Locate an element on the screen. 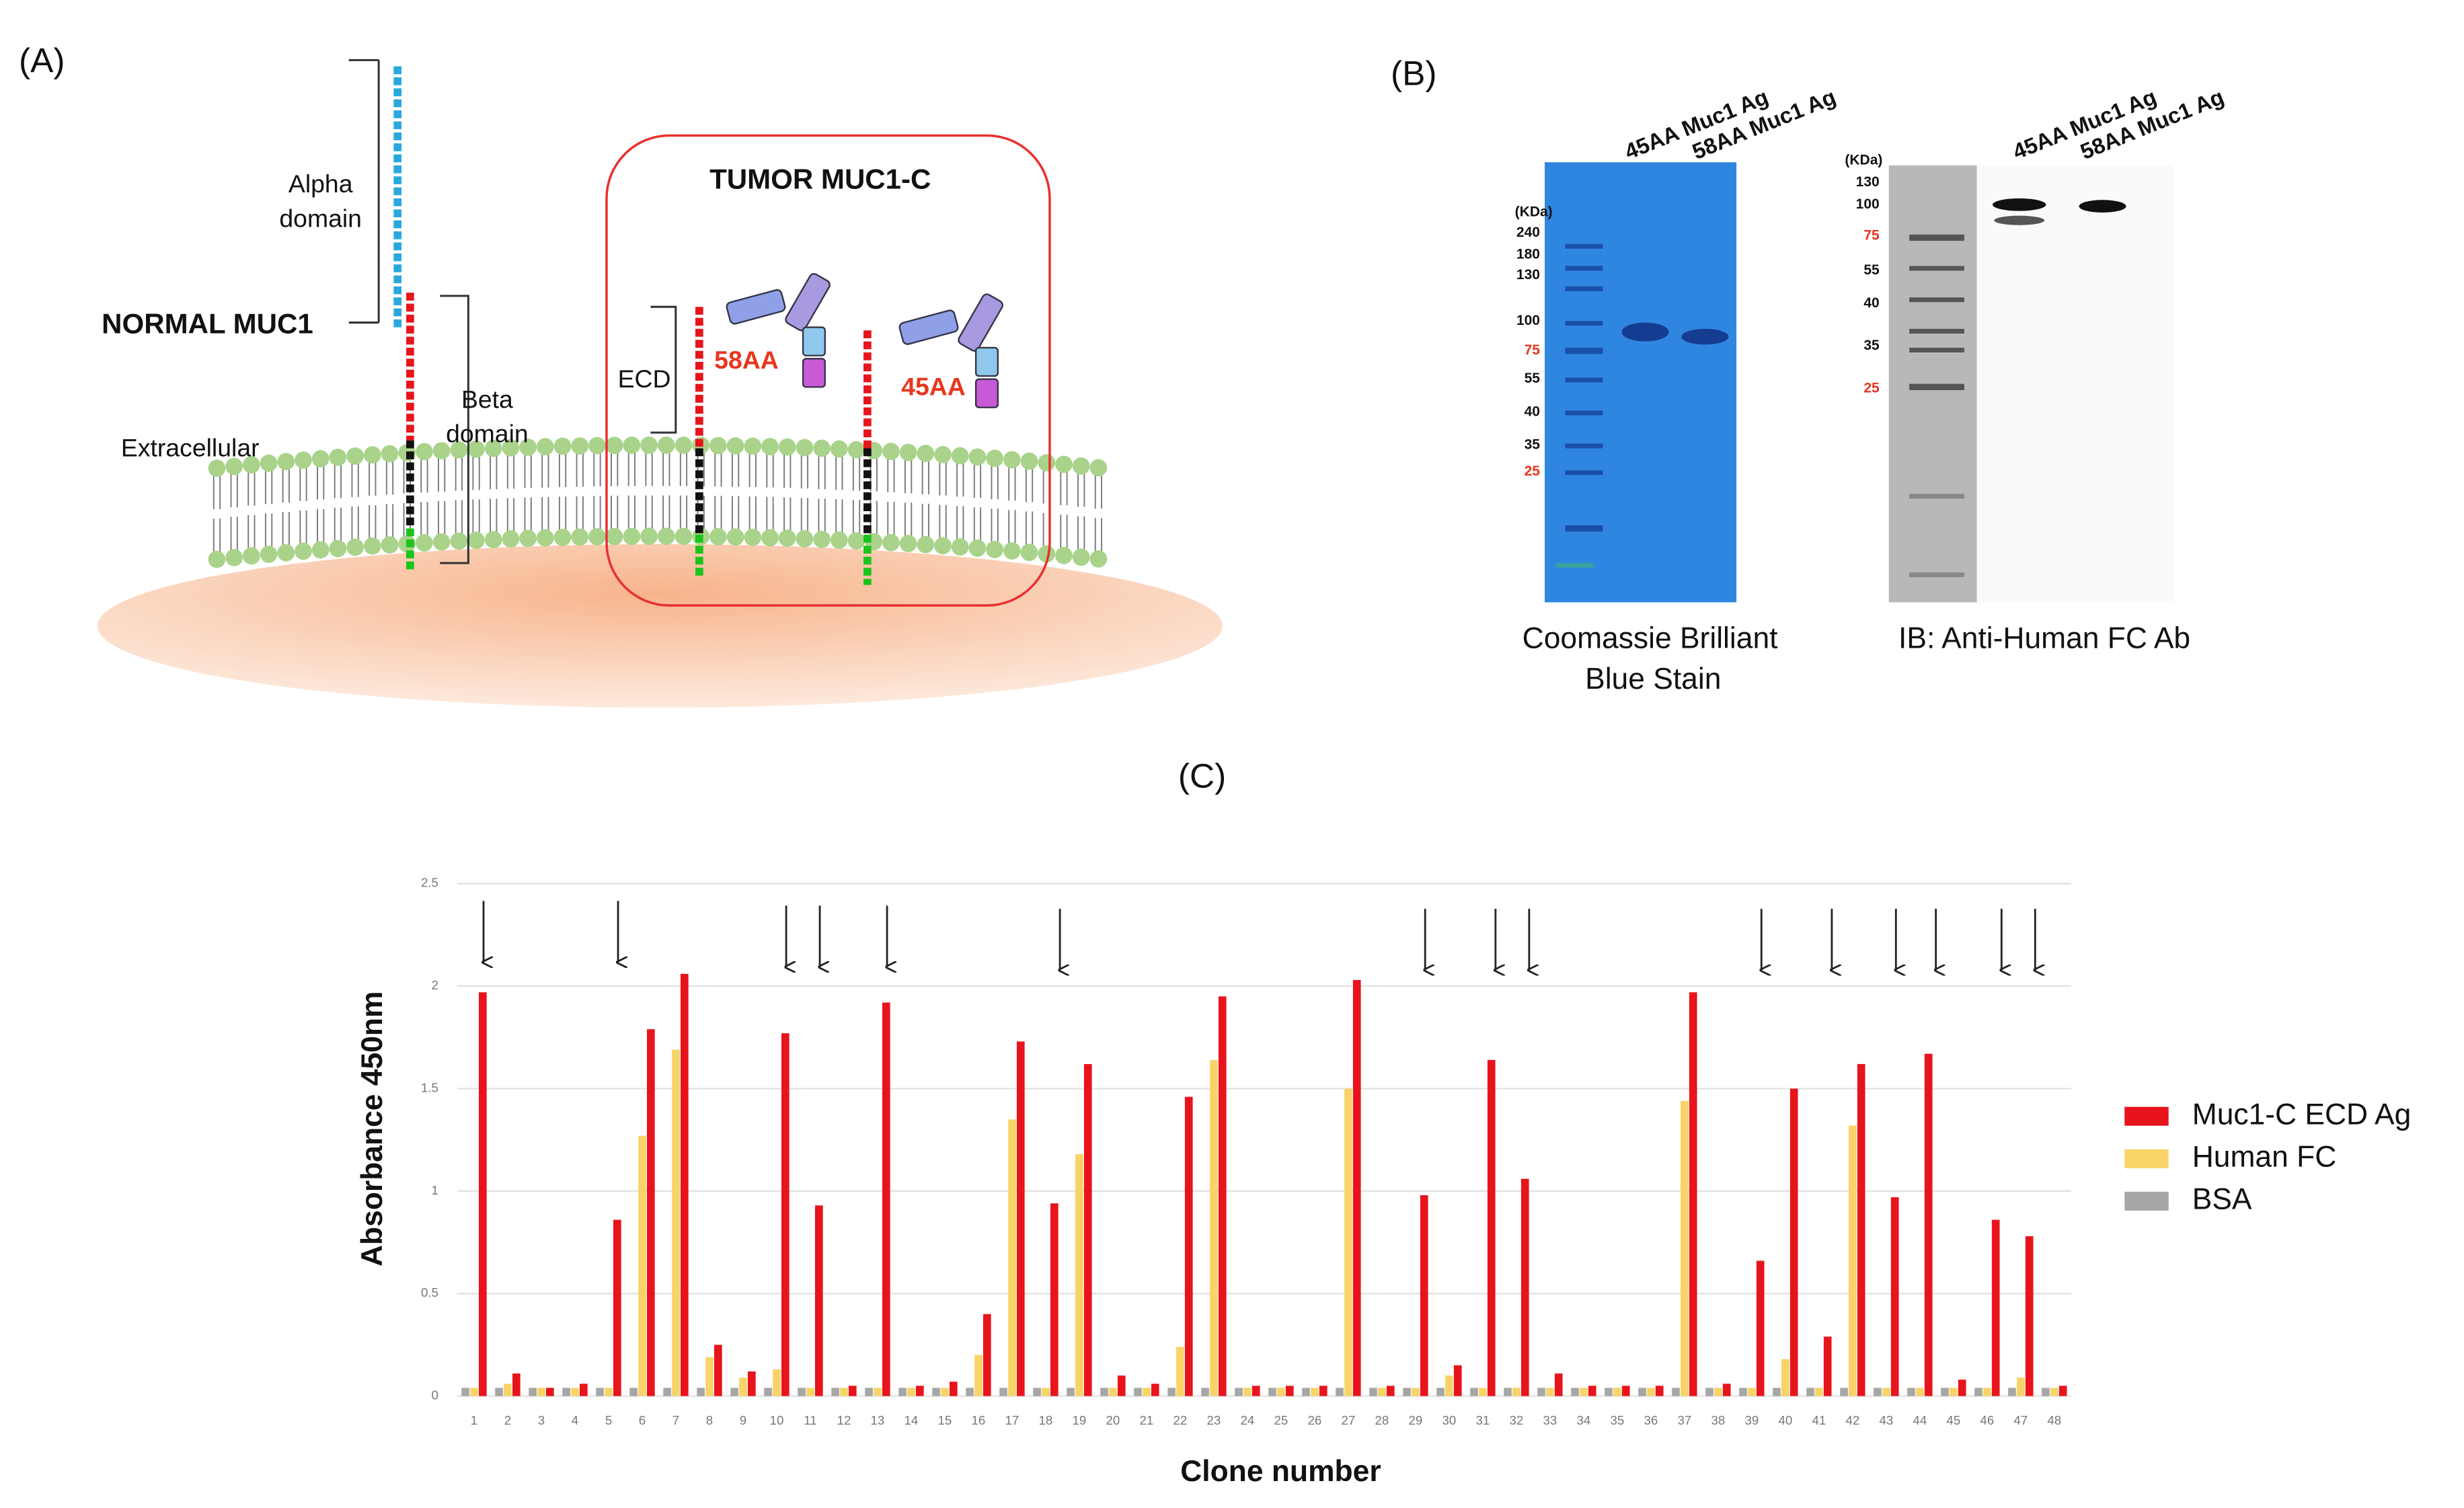  ladder-unit: (KDa) is located at coordinates (1864, 159).